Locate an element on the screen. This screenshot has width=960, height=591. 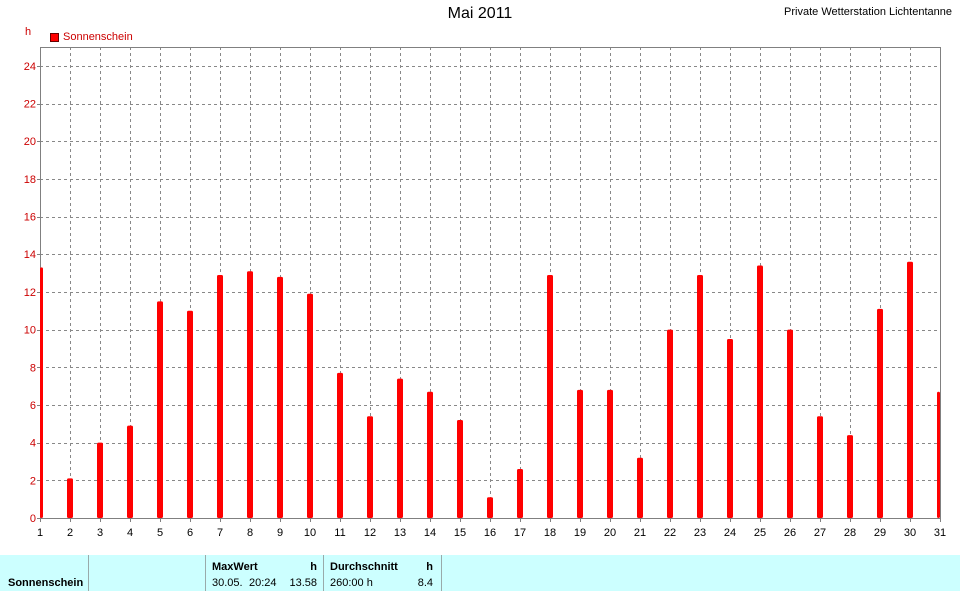
y-tick-label: 0 is located at coordinates (33, 519).